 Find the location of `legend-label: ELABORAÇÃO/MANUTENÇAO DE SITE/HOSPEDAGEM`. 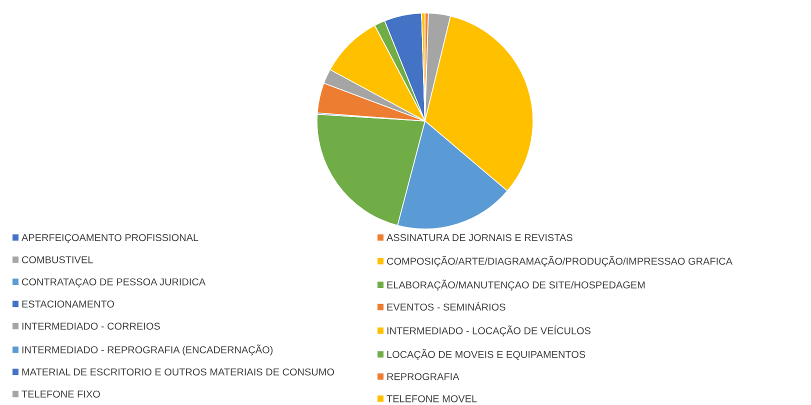

legend-label: ELABORAÇÃO/MANUTENÇAO DE SITE/HOSPEDAGEM is located at coordinates (516, 285).